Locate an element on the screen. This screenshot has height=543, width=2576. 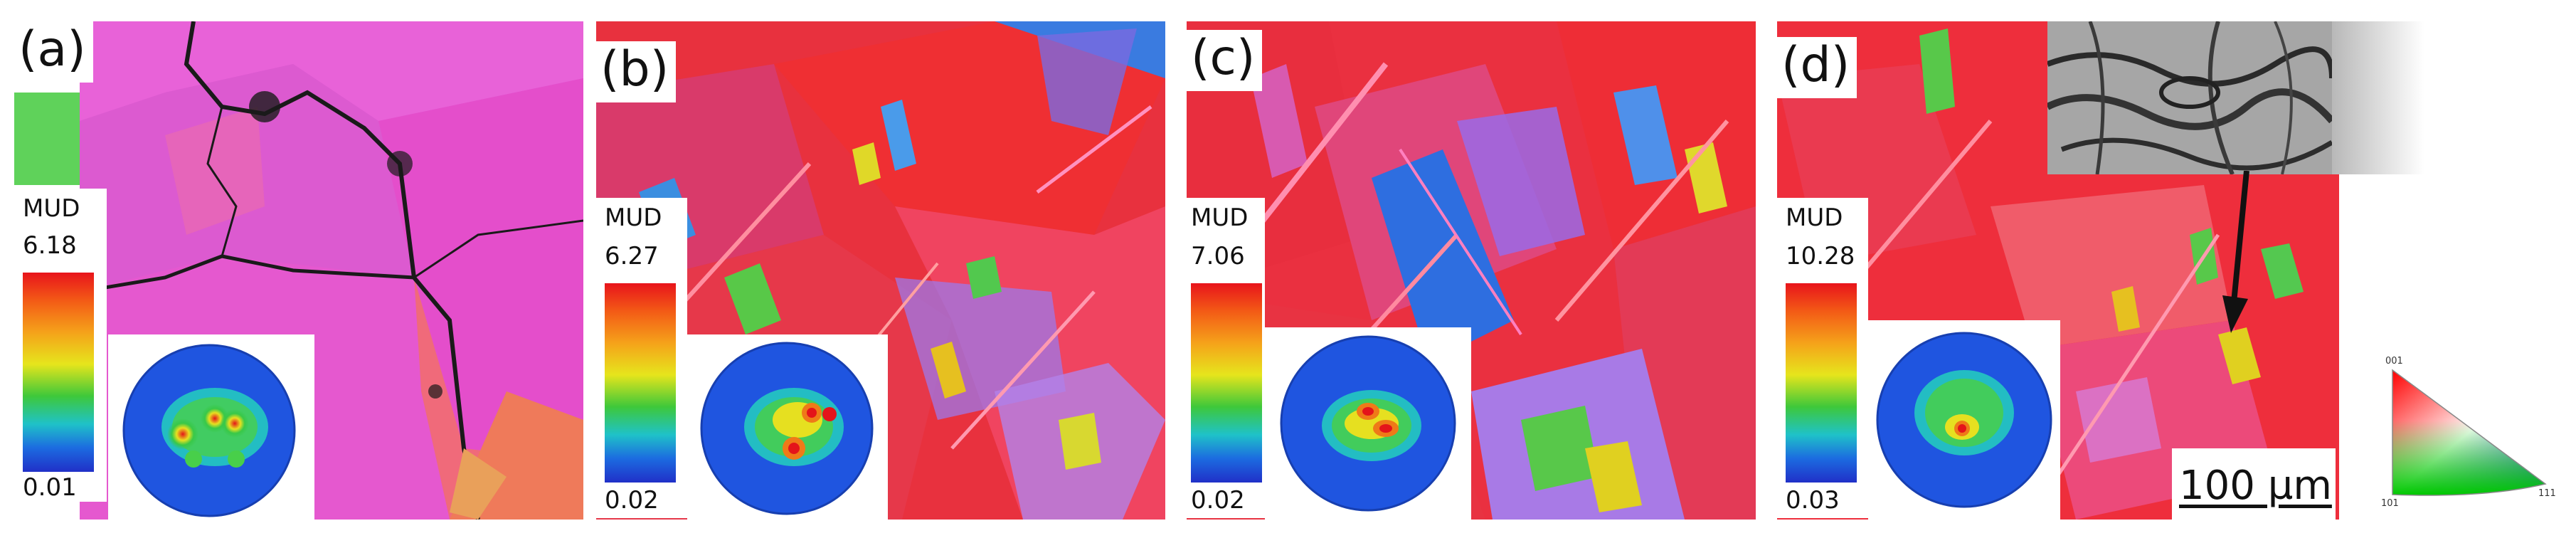
mud-title-a: MUD is located at coordinates (52, 208).